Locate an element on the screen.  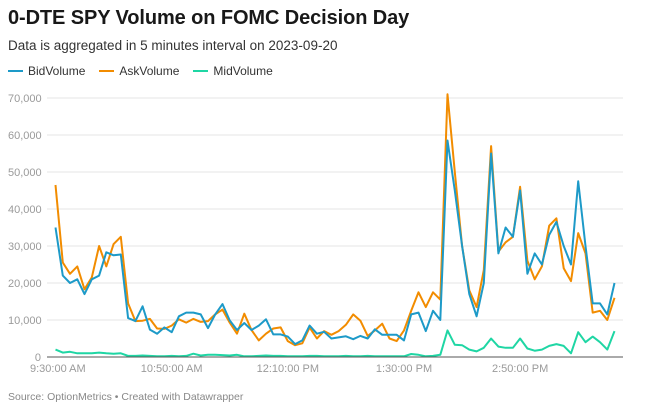
y-tick-label: 0 is located at coordinates (38, 358).